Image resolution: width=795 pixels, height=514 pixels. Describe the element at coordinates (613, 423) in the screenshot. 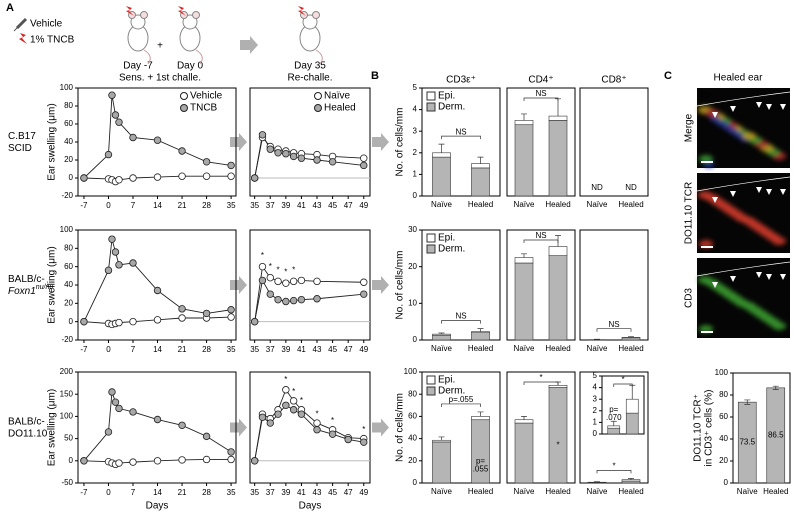

I see `inset-error-bar` at that location.